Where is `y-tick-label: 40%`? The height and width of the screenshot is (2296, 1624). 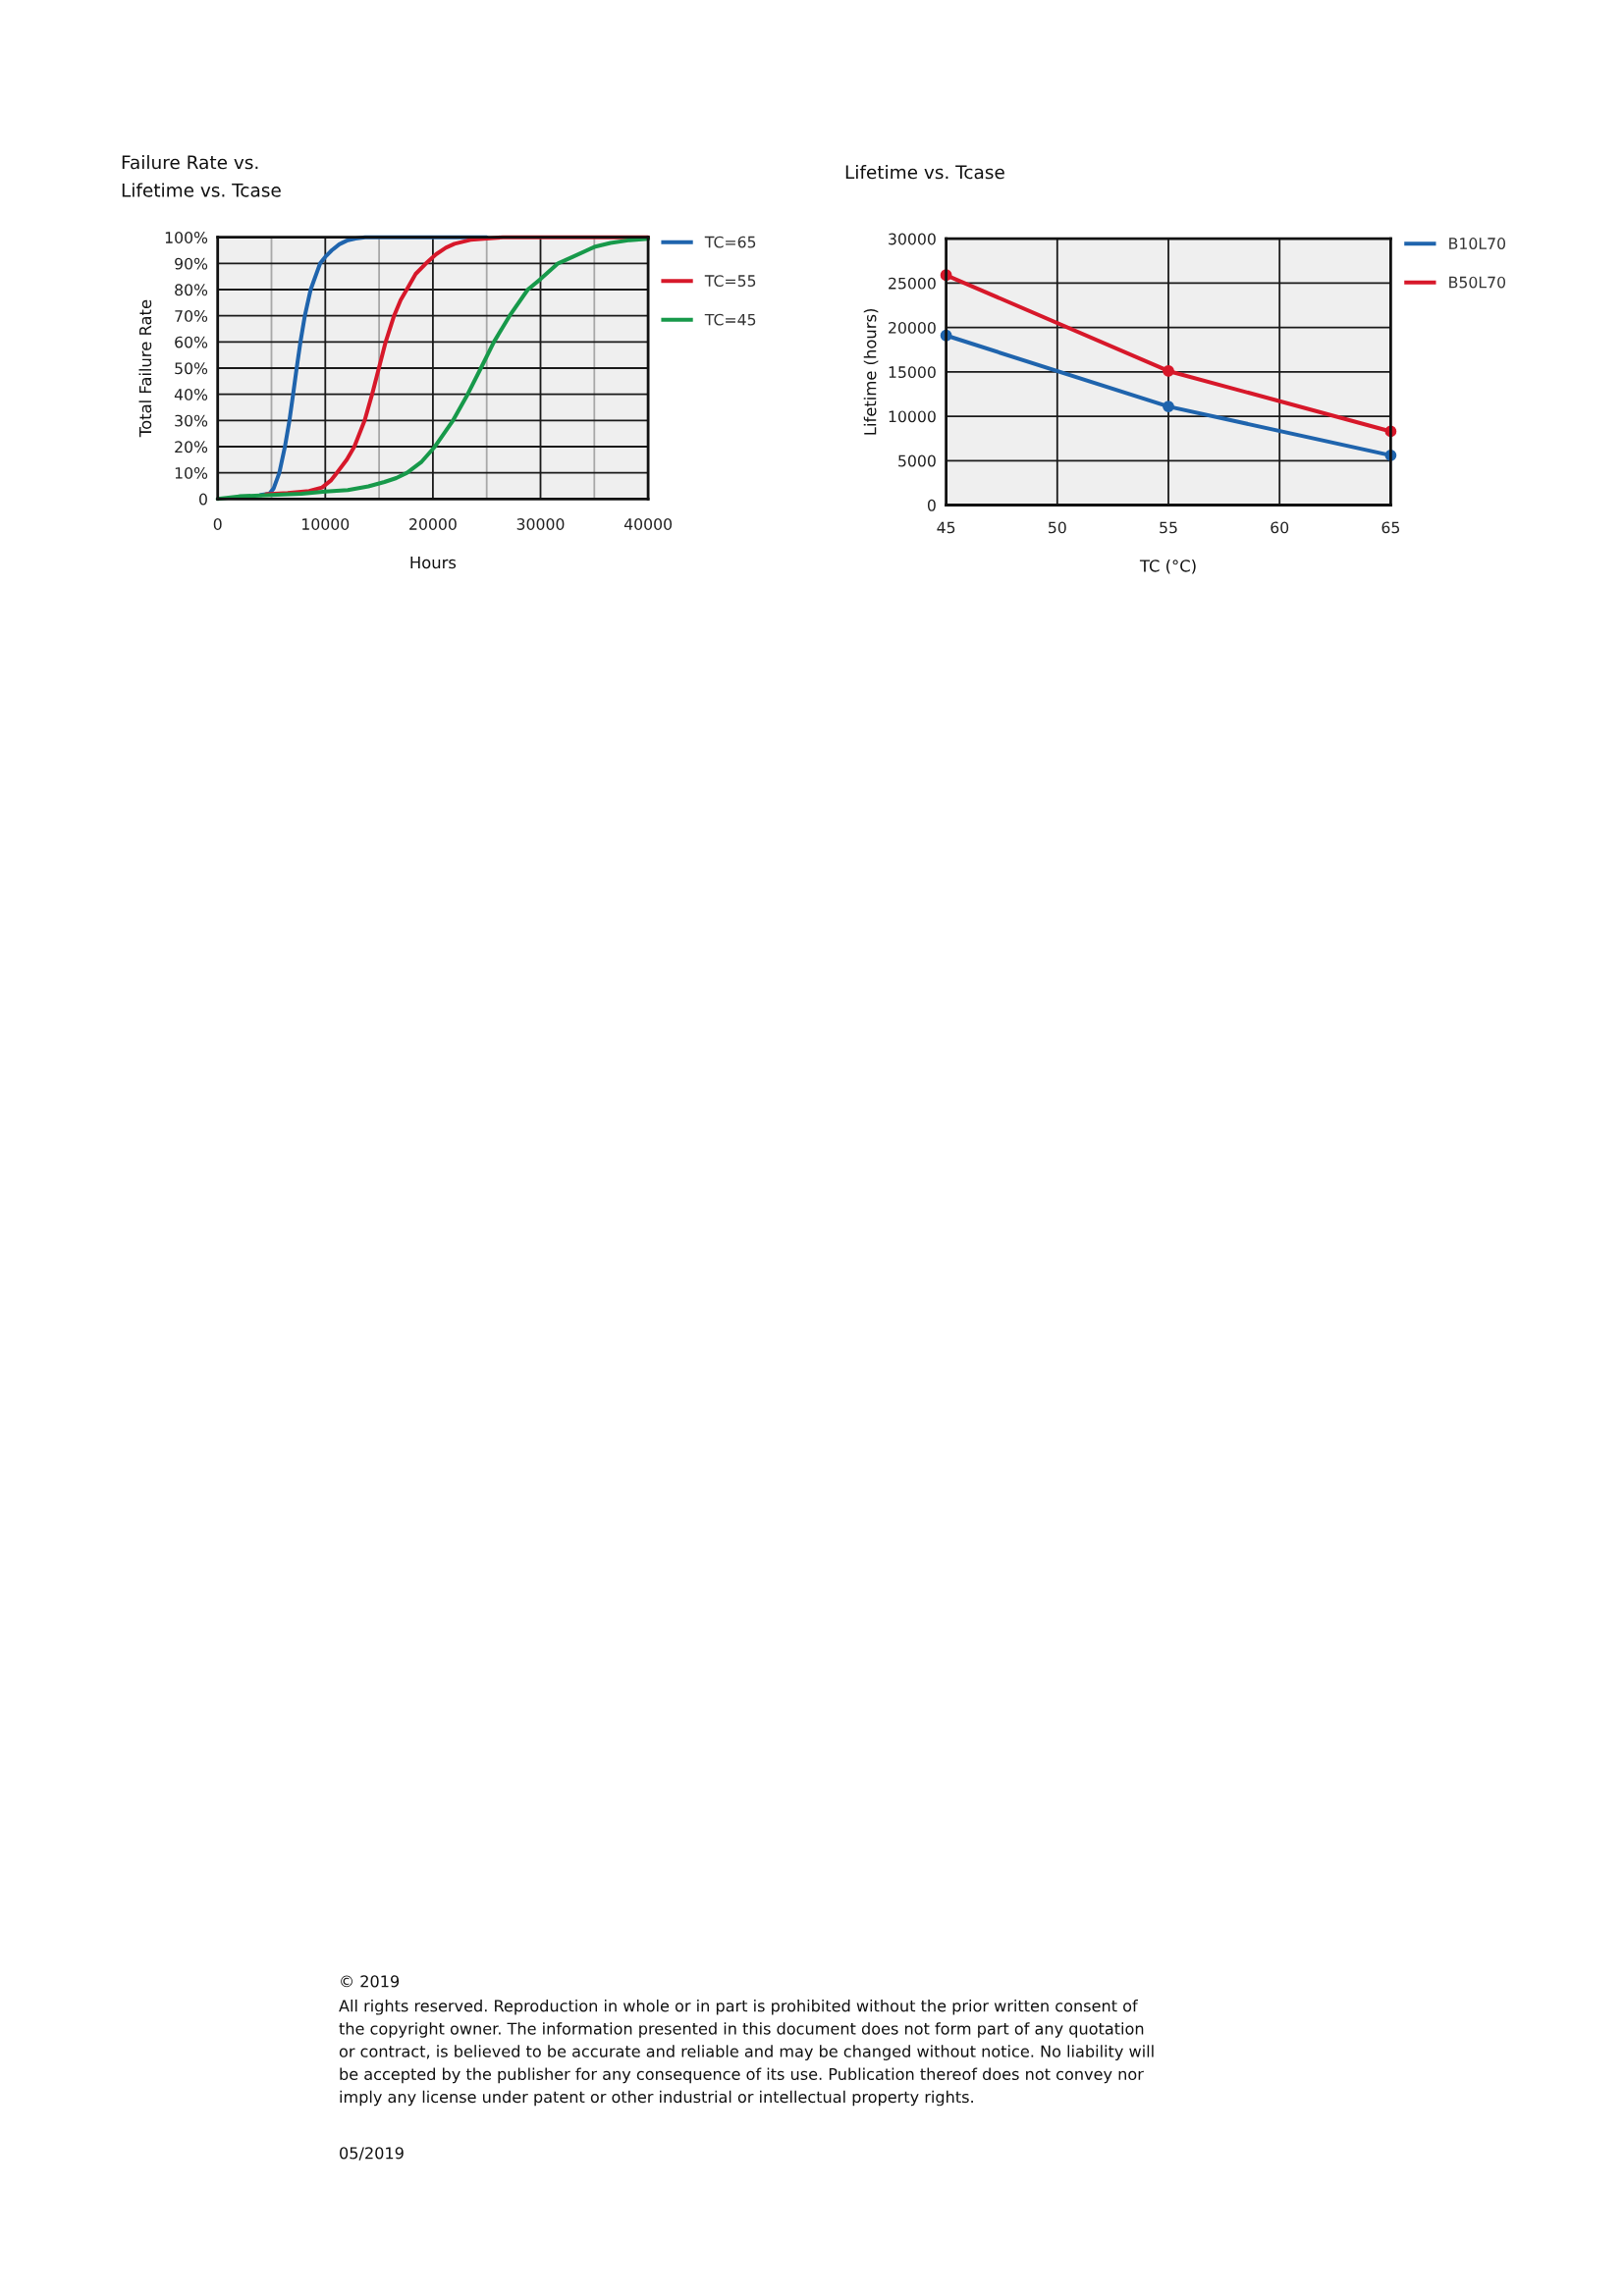
y-tick-label: 40% is located at coordinates (191, 394).